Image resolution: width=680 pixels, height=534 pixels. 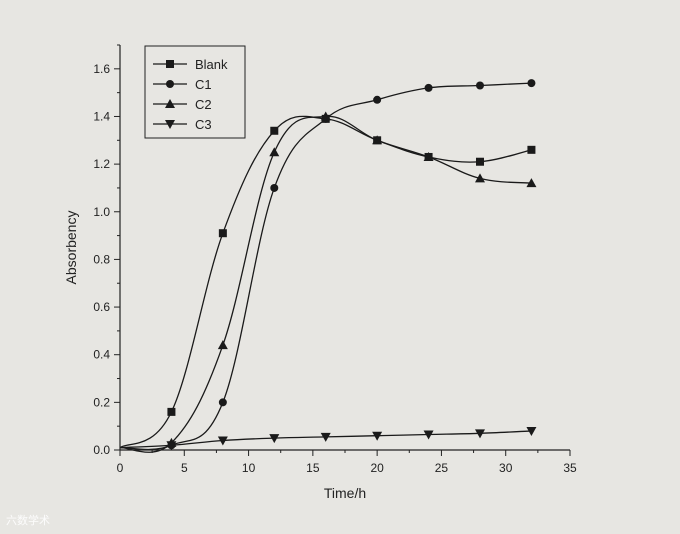 I want to click on y-tick-label: 0.4, so click(x=101, y=355).